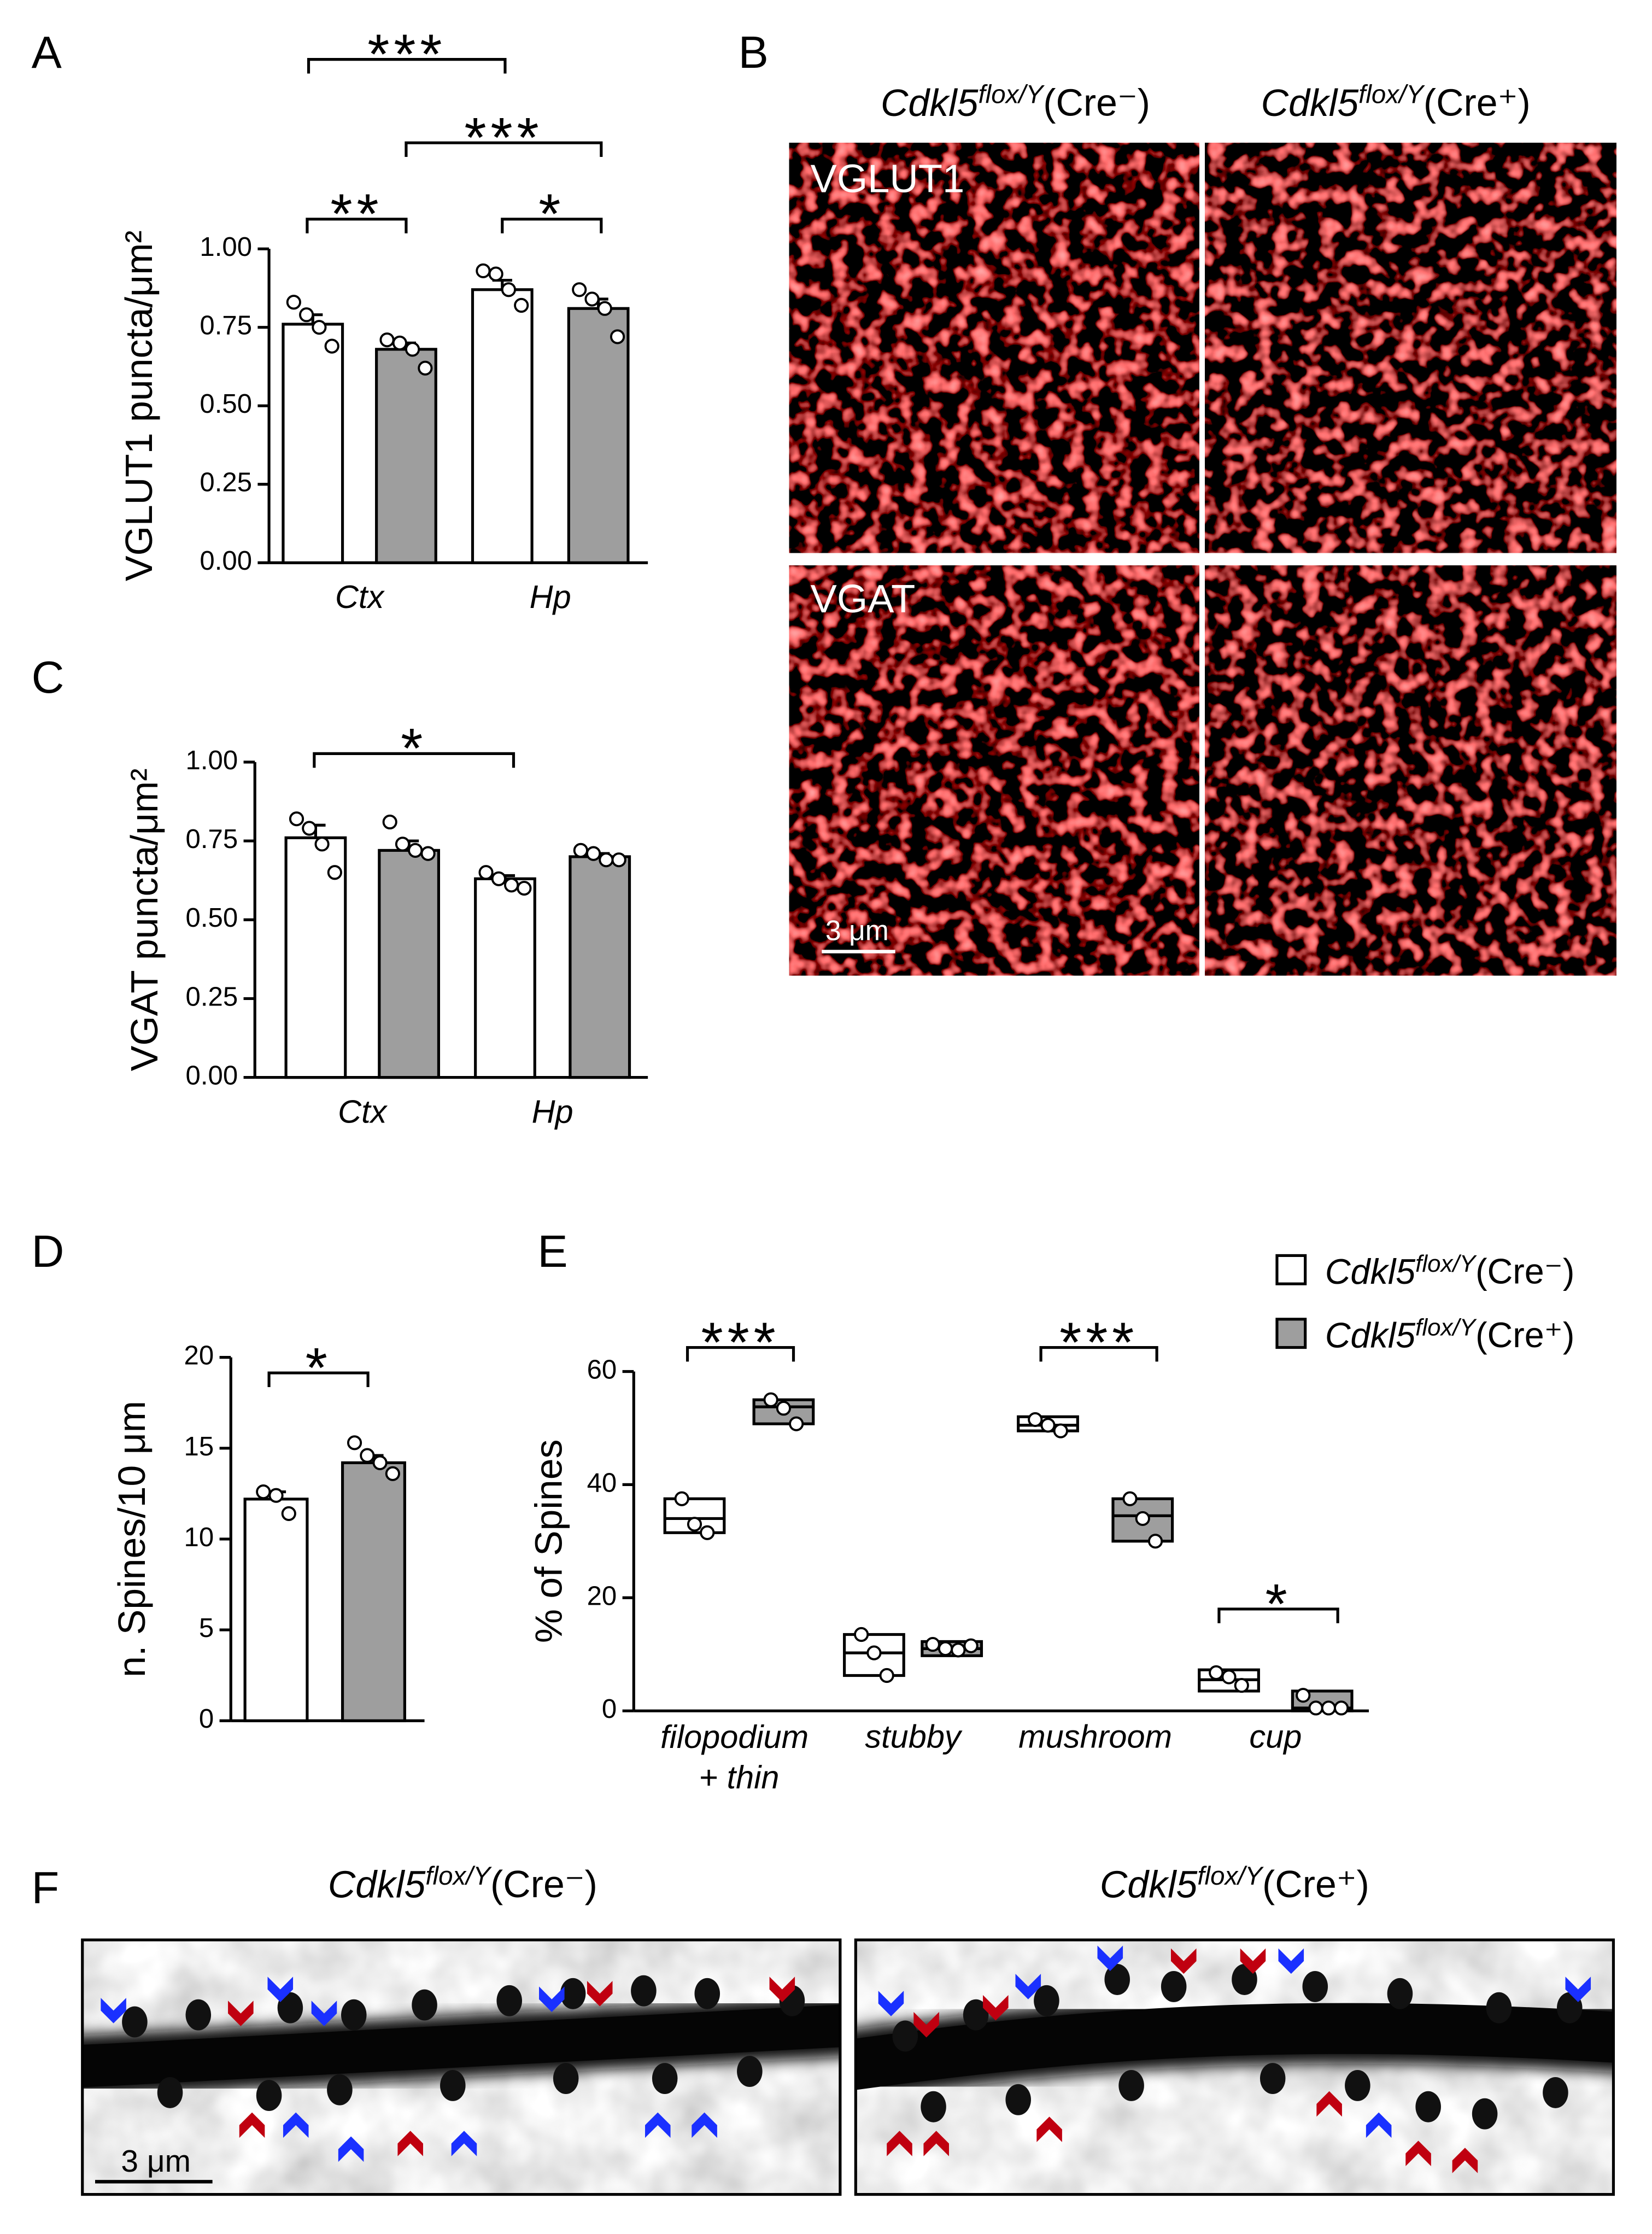 The height and width of the screenshot is (2234, 1652). I want to click on x-tick-label: cup, so click(1276, 1736).